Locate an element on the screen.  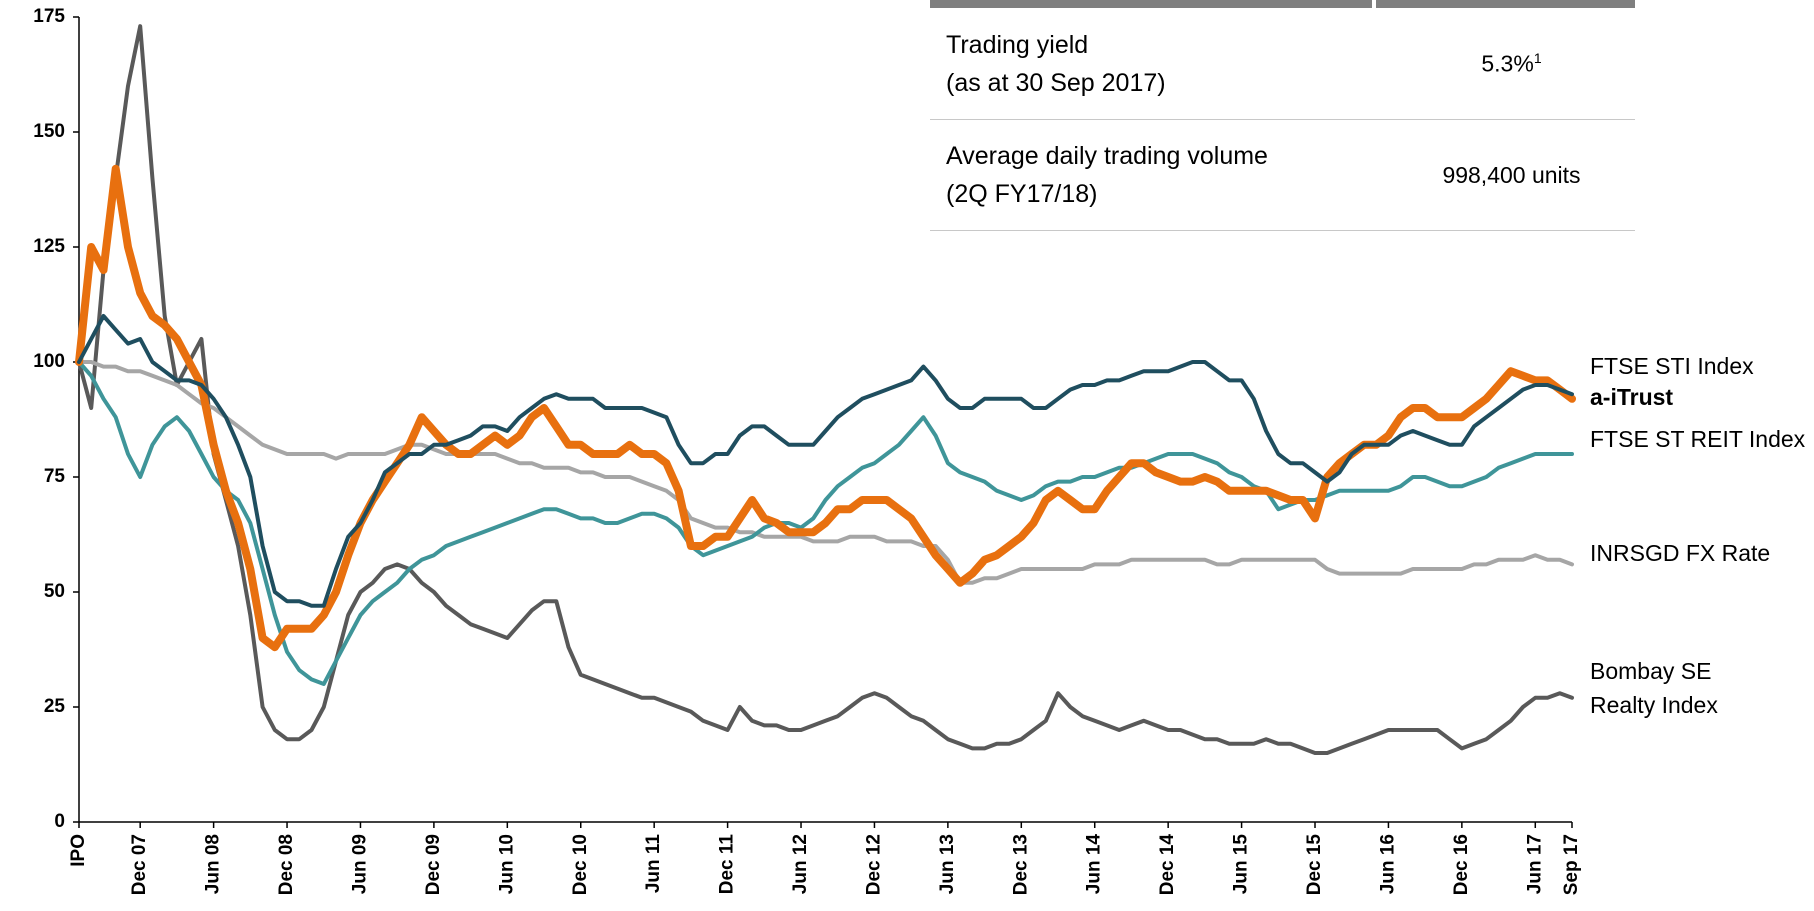
y-tick-label: 75 is located at coordinates (55, 476).